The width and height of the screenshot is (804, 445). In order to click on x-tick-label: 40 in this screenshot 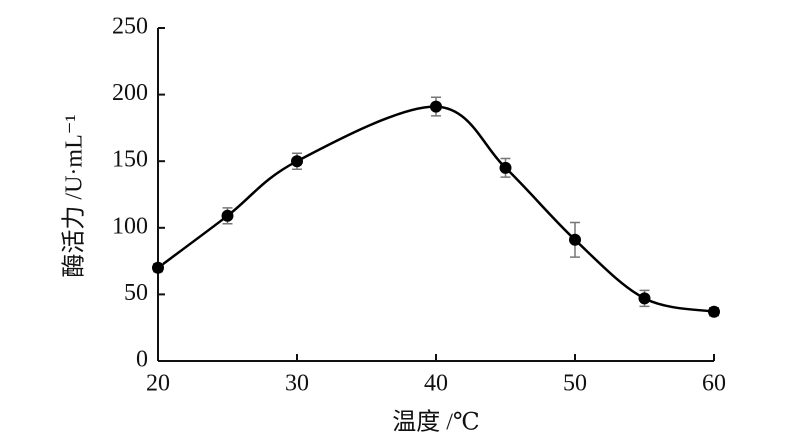, I will do `click(436, 384)`.